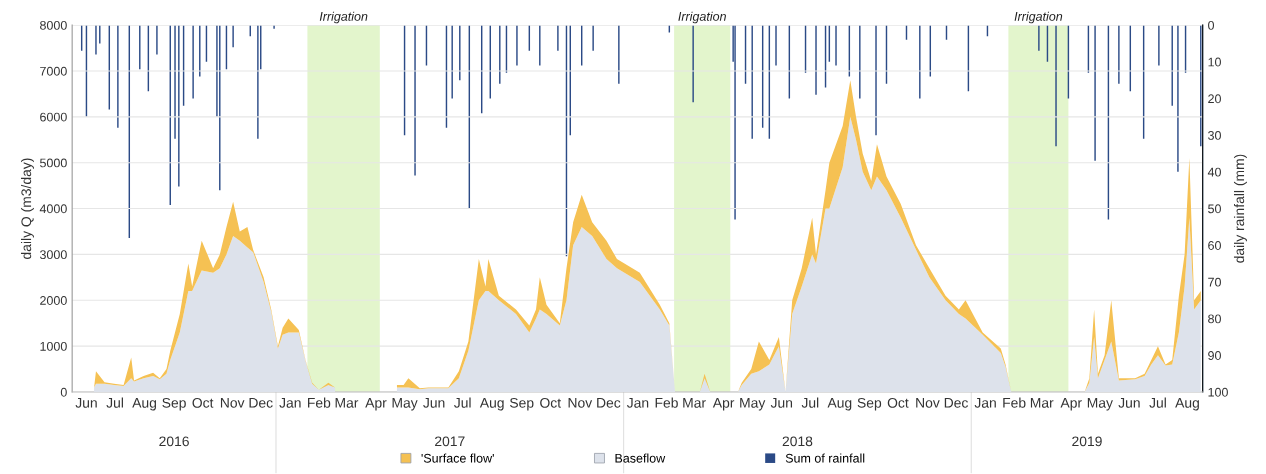 Image resolution: width=1266 pixels, height=474 pixels. What do you see at coordinates (457, 458) in the screenshot?
I see `legend-label: 'Surface flow'` at bounding box center [457, 458].